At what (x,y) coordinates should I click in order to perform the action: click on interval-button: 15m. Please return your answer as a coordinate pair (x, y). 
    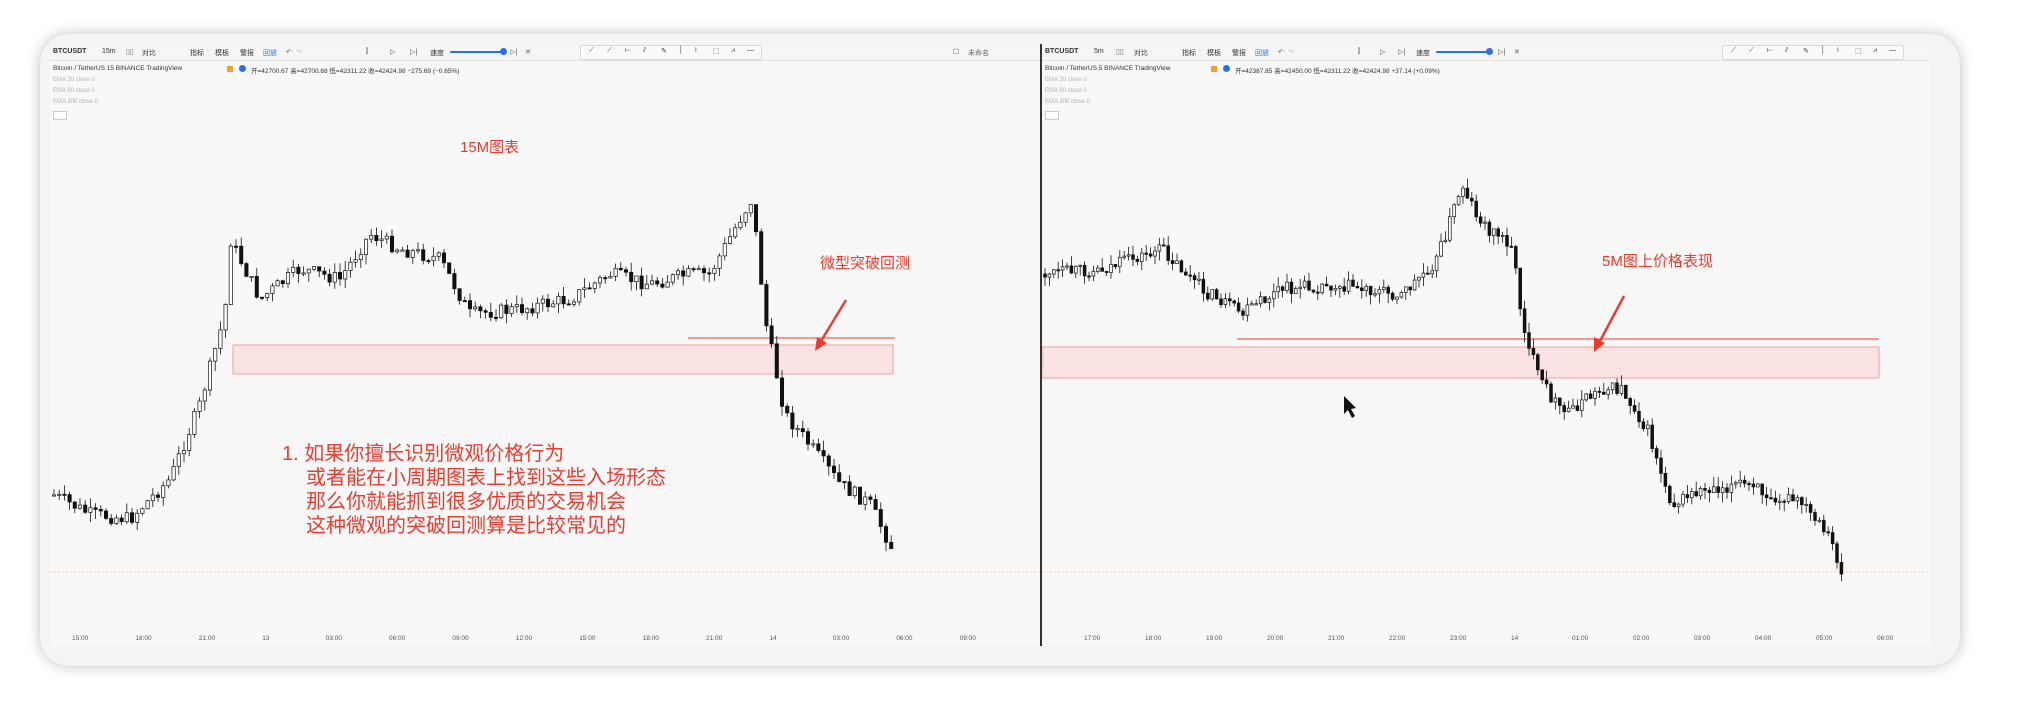
    Looking at the image, I should click on (109, 51).